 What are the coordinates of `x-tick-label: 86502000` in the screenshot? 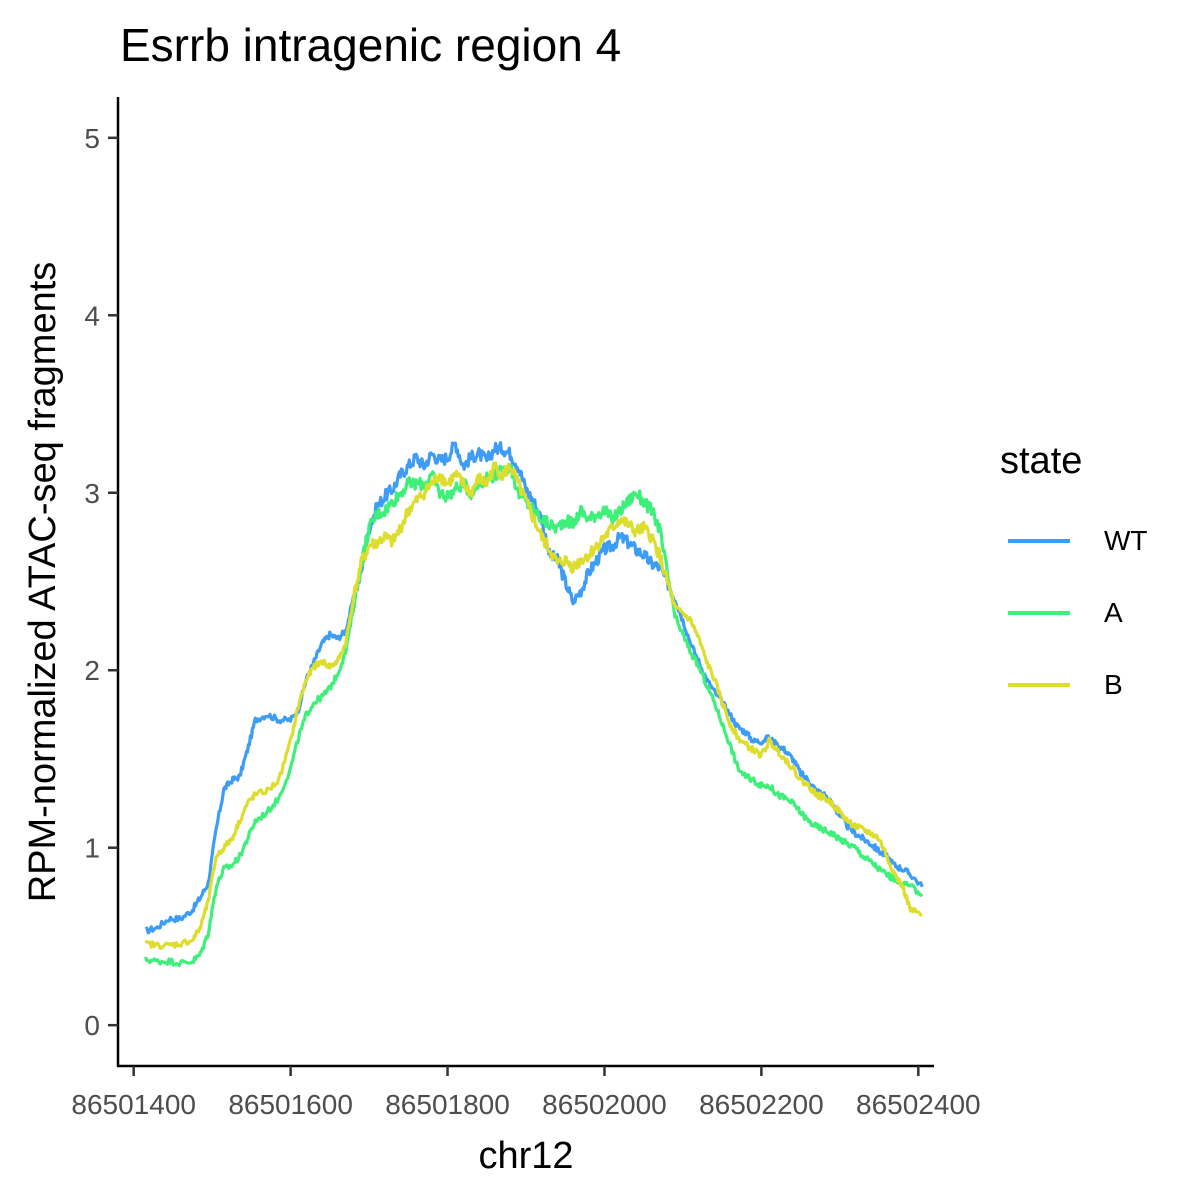 It's located at (604, 1104).